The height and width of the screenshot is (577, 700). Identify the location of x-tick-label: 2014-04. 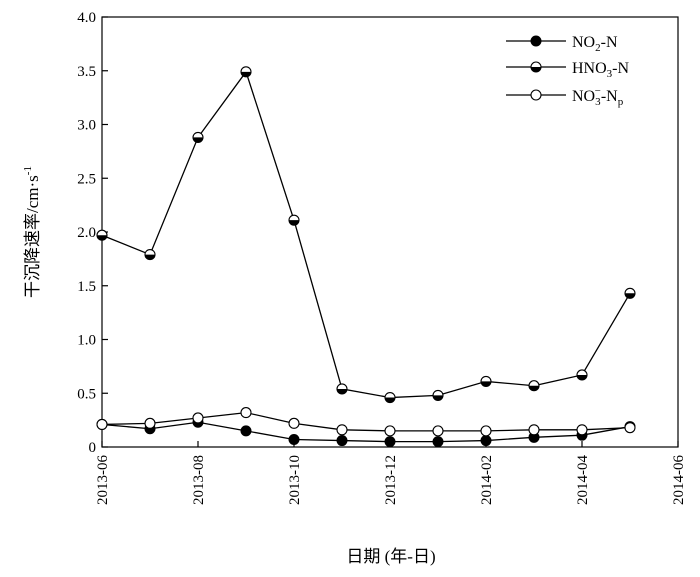
(583, 480).